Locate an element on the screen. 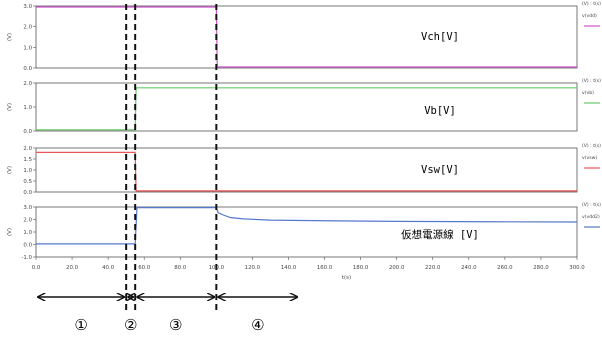 The image size is (602, 338). y-tick-label: 1.5 is located at coordinates (27, 160).